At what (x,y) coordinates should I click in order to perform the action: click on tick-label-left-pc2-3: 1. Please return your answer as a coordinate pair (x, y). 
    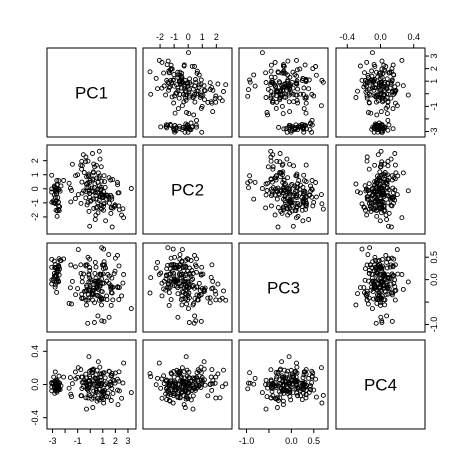
    Looking at the image, I should click on (35, 174).